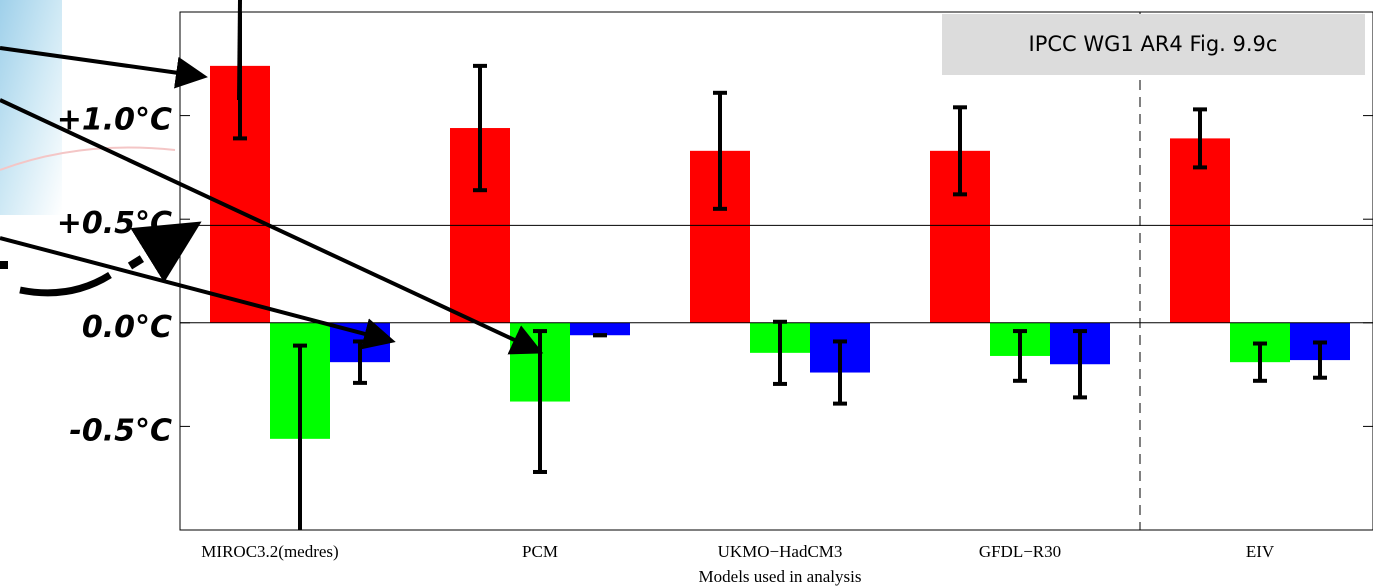 The width and height of the screenshot is (1373, 587). What do you see at coordinates (31, 107) in the screenshot?
I see `background-image` at bounding box center [31, 107].